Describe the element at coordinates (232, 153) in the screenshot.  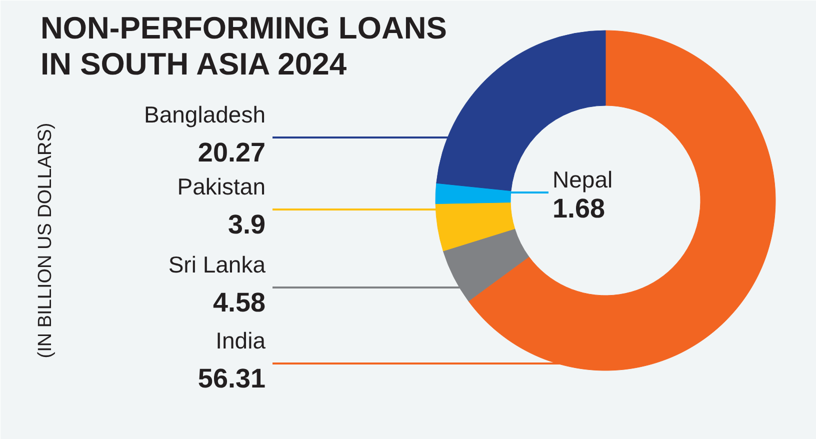
I see `data-label: 20.27` at that location.